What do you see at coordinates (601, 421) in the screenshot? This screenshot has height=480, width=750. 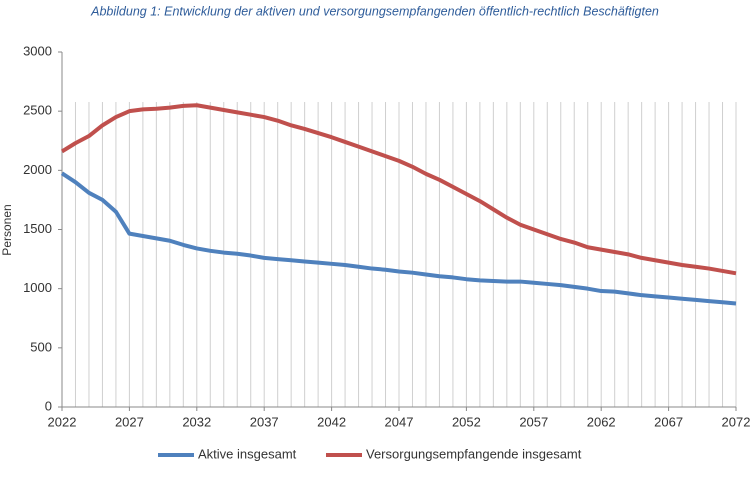 I see `x-tick-label: 2062` at bounding box center [601, 421].